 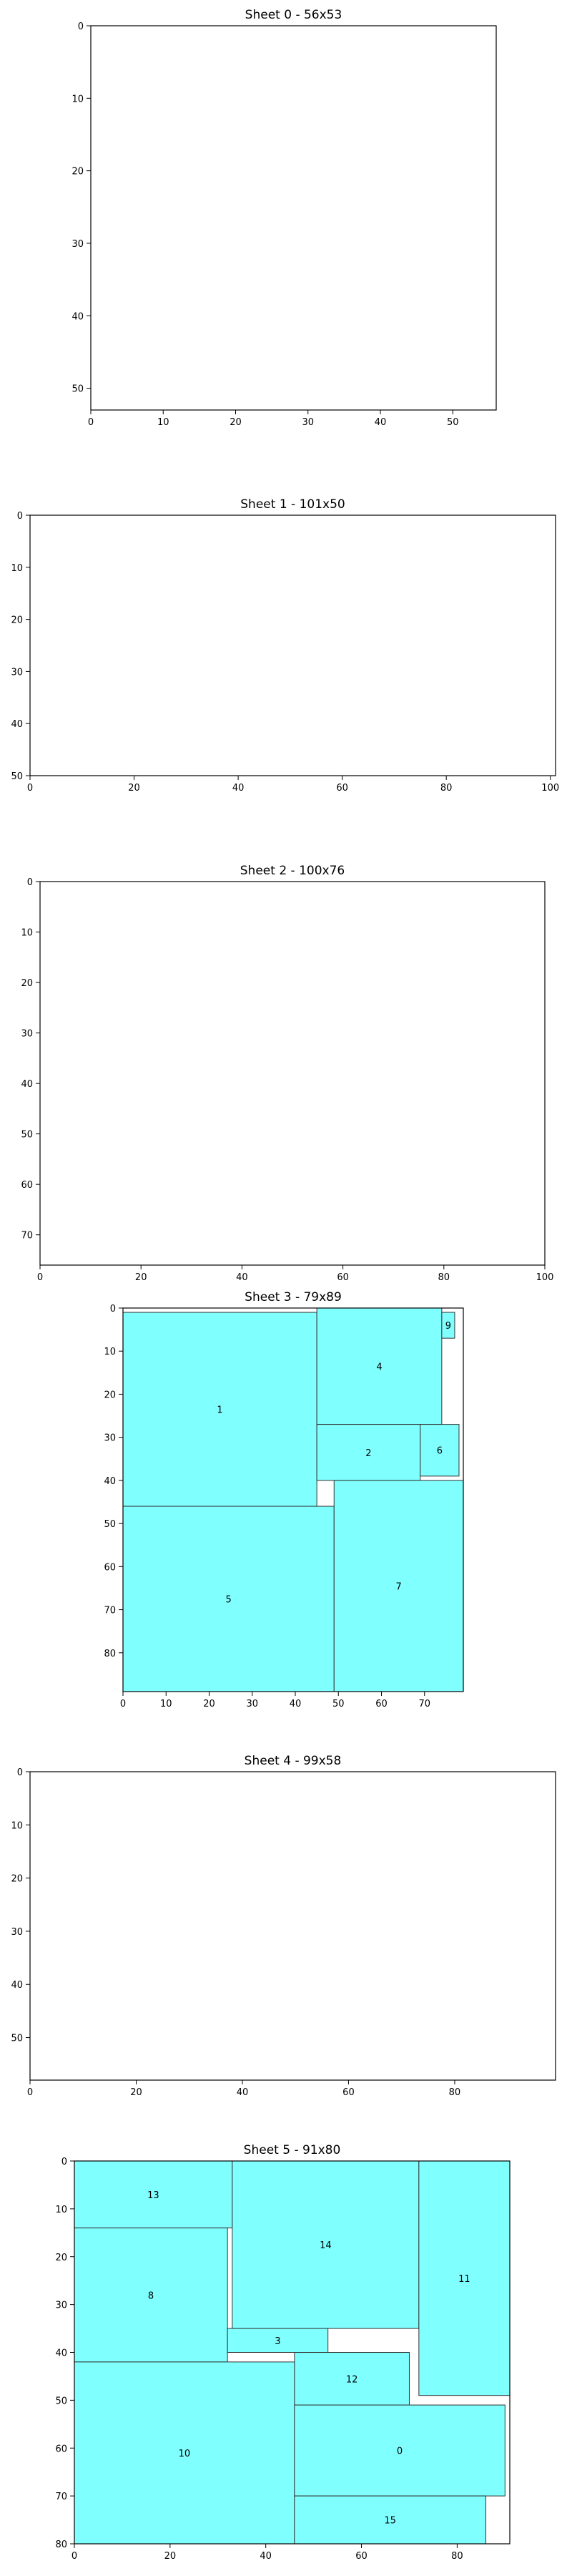 I want to click on packed-rect-label: 13, so click(x=153, y=2195).